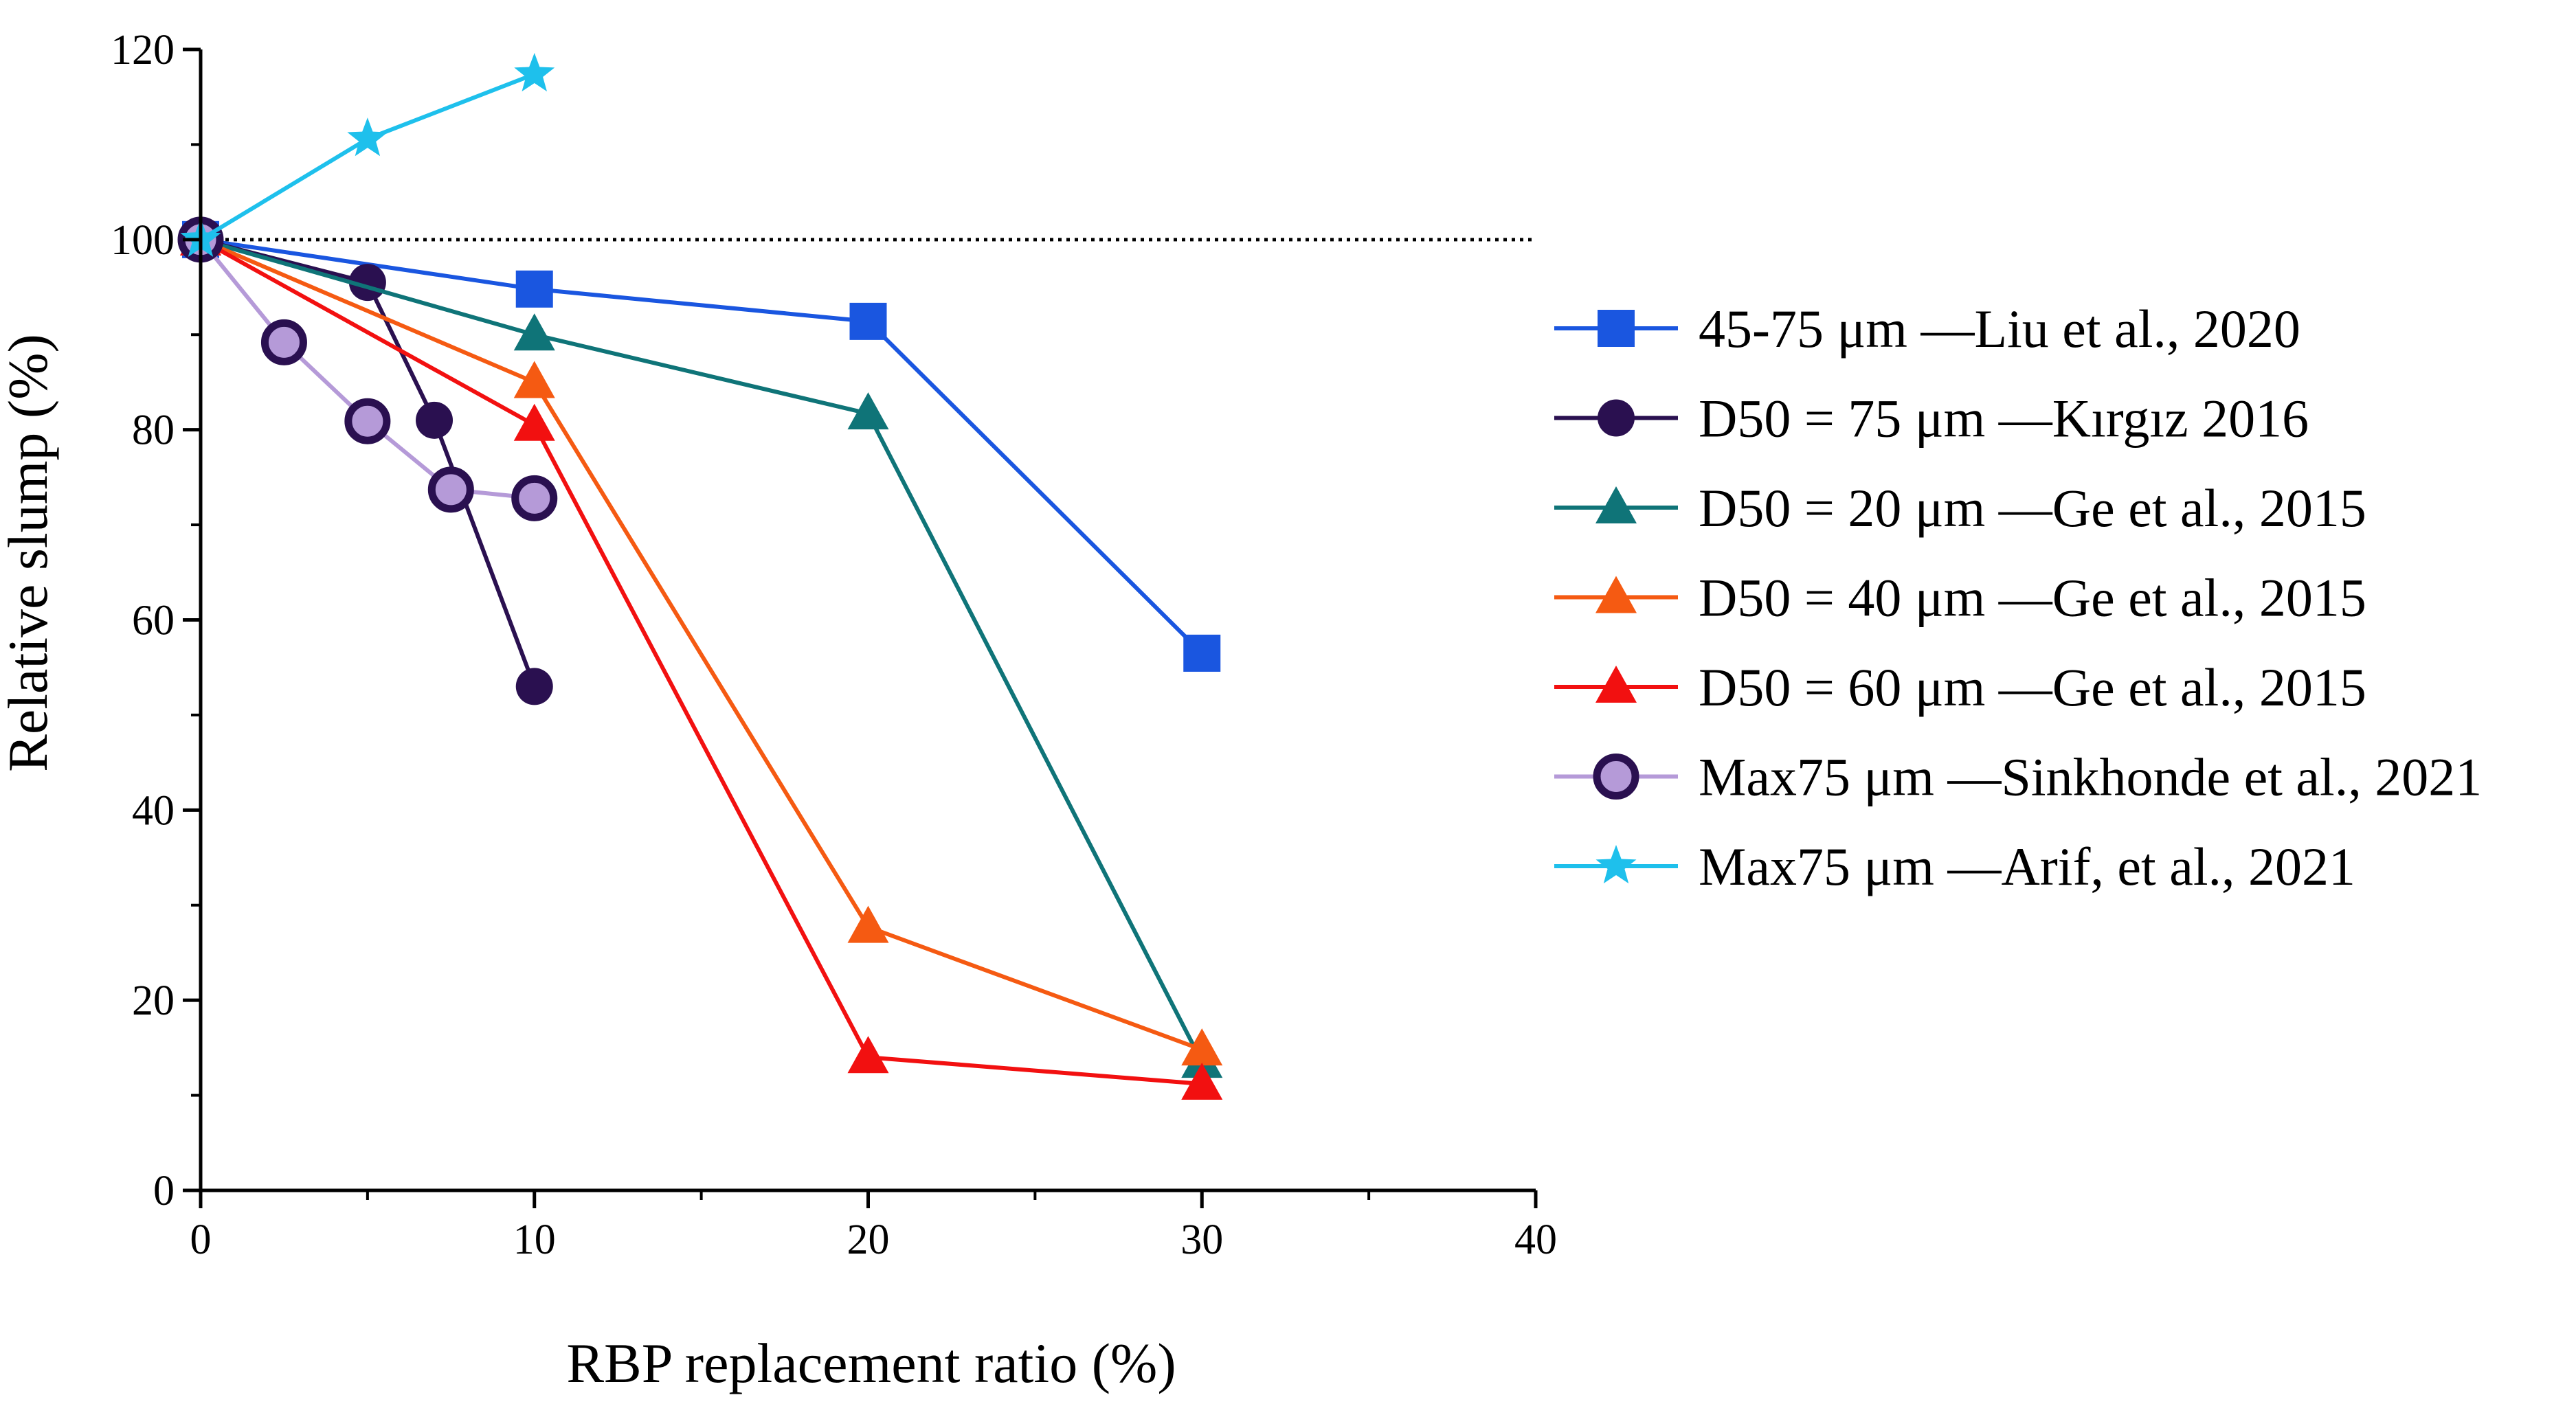 The image size is (2576, 1415). Describe the element at coordinates (30, 553) in the screenshot. I see `y-axis-title: Relative slump (%)` at that location.